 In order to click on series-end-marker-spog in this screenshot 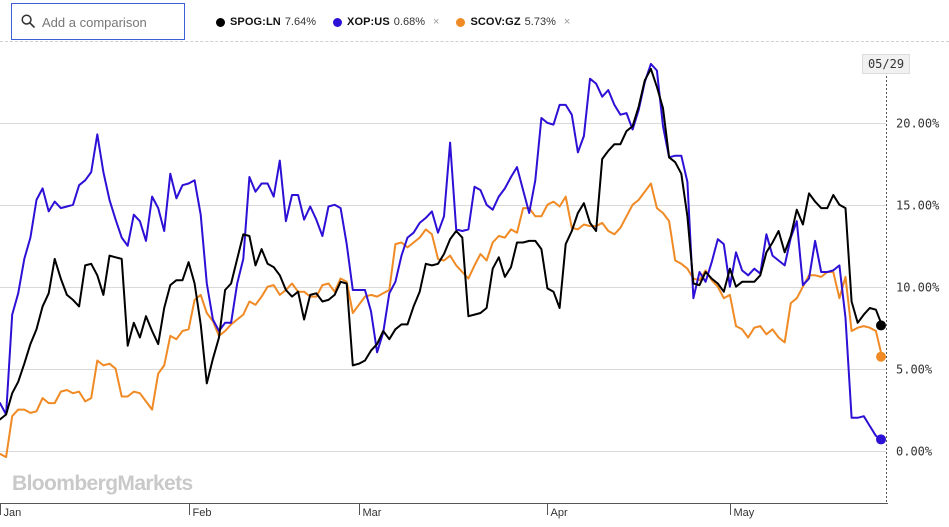, I will do `click(881, 325)`.